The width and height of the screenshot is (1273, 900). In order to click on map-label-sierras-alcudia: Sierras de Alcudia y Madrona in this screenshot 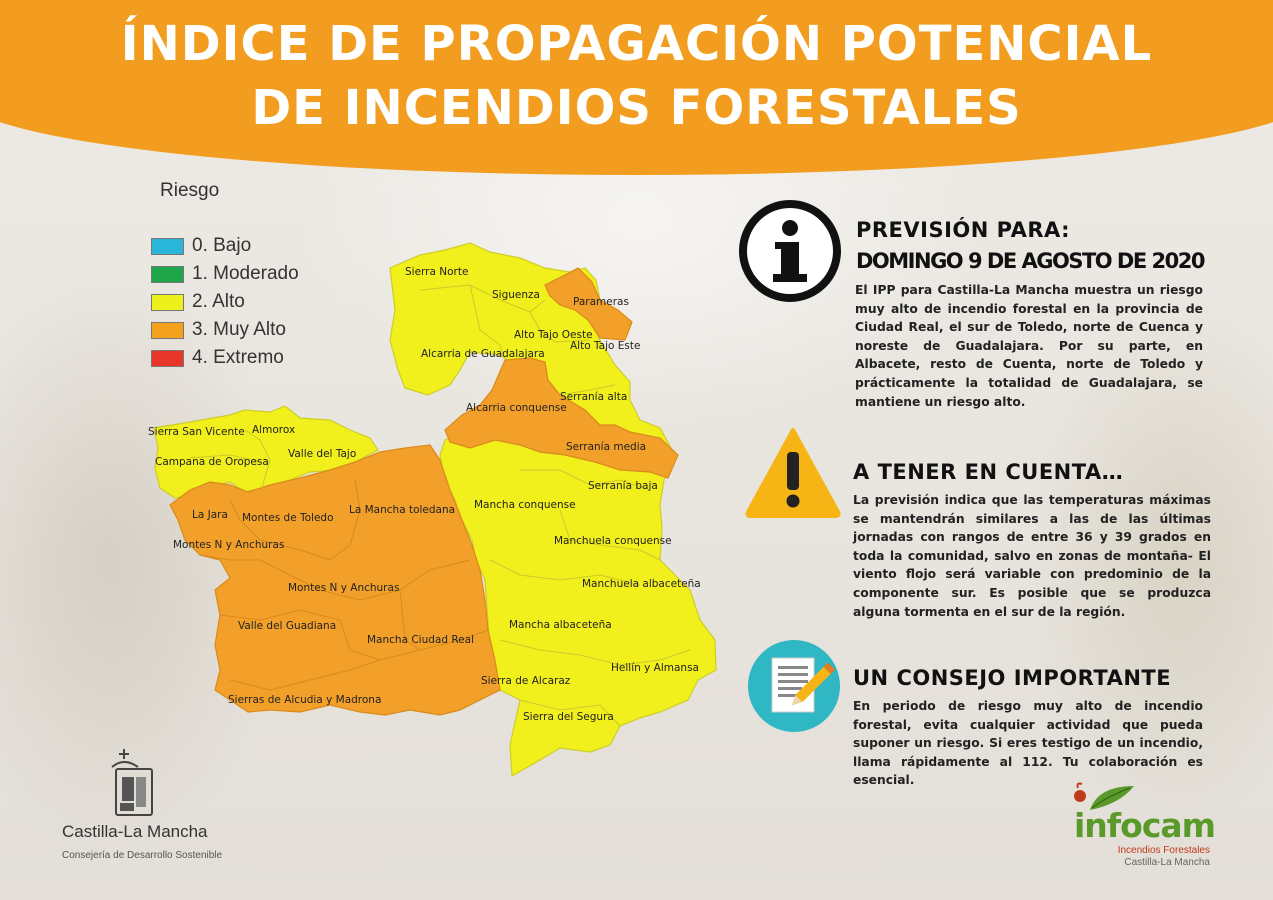, I will do `click(304, 700)`.